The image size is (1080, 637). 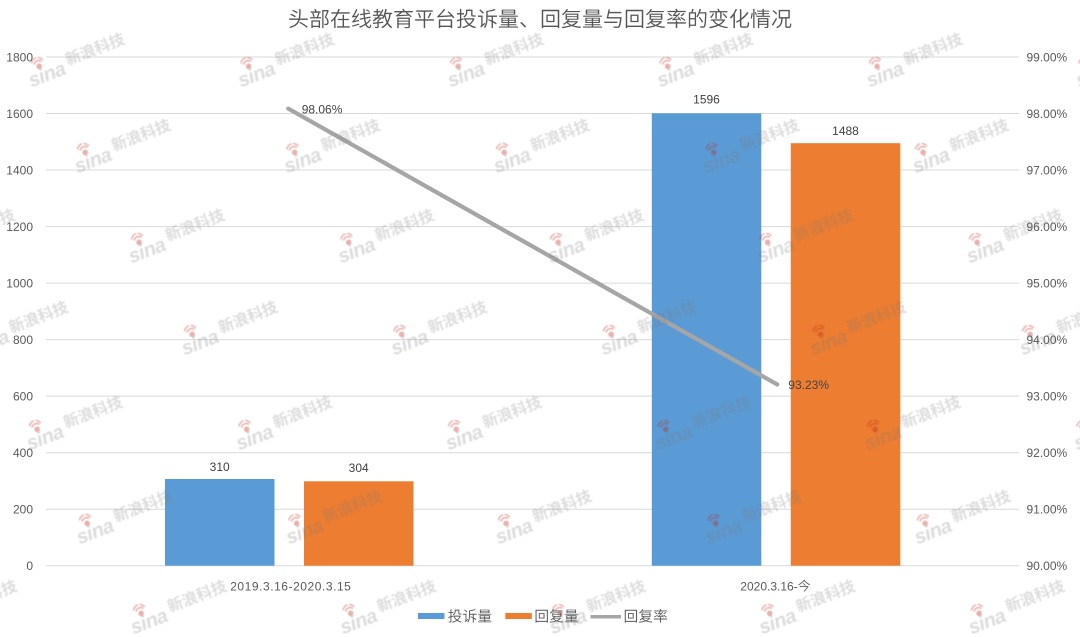 I want to click on svg-text: 400, so click(x=23, y=453).